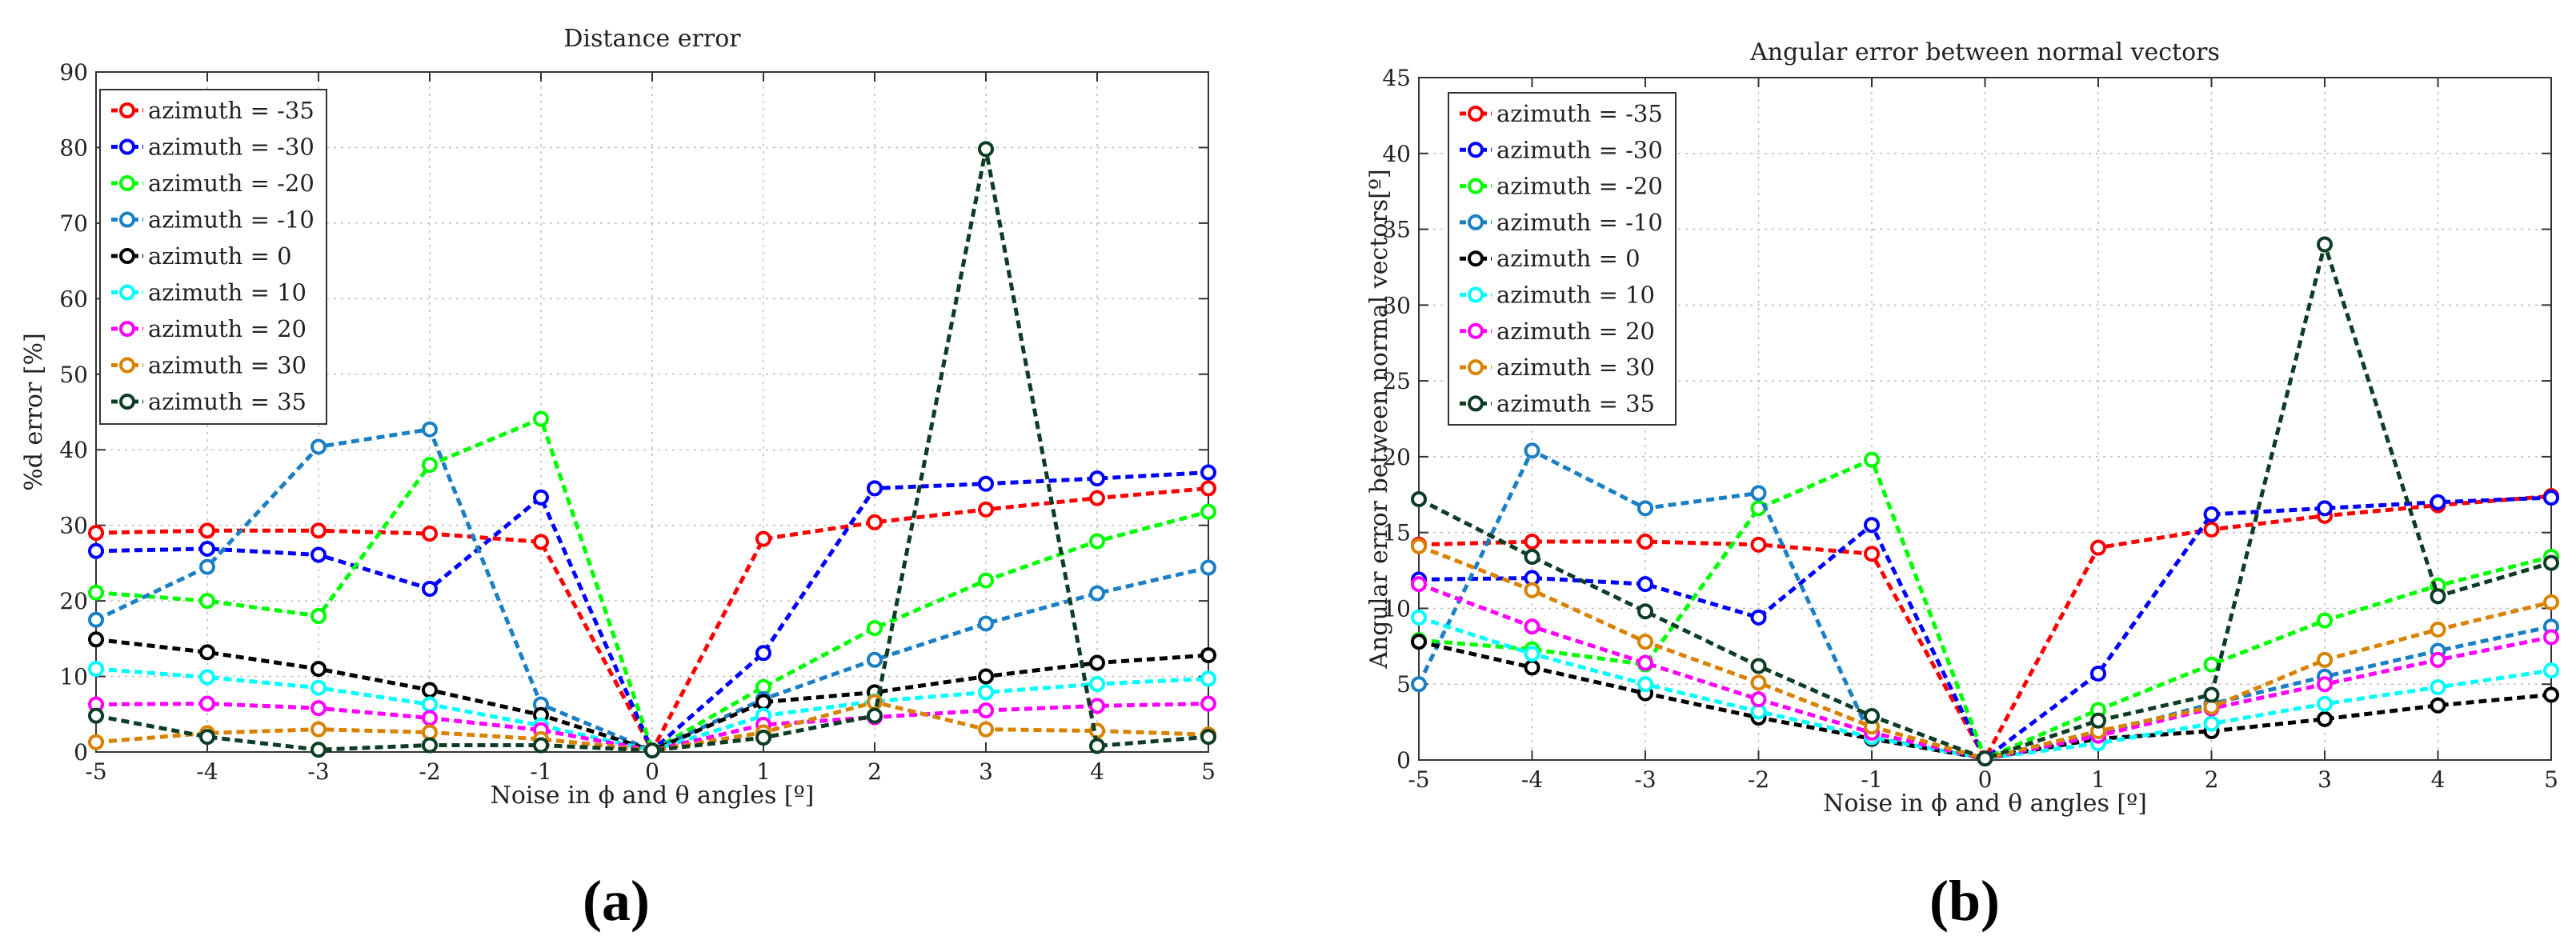 The height and width of the screenshot is (952, 2576). What do you see at coordinates (652, 771) in the screenshot?
I see `x-tick-label: 0` at bounding box center [652, 771].